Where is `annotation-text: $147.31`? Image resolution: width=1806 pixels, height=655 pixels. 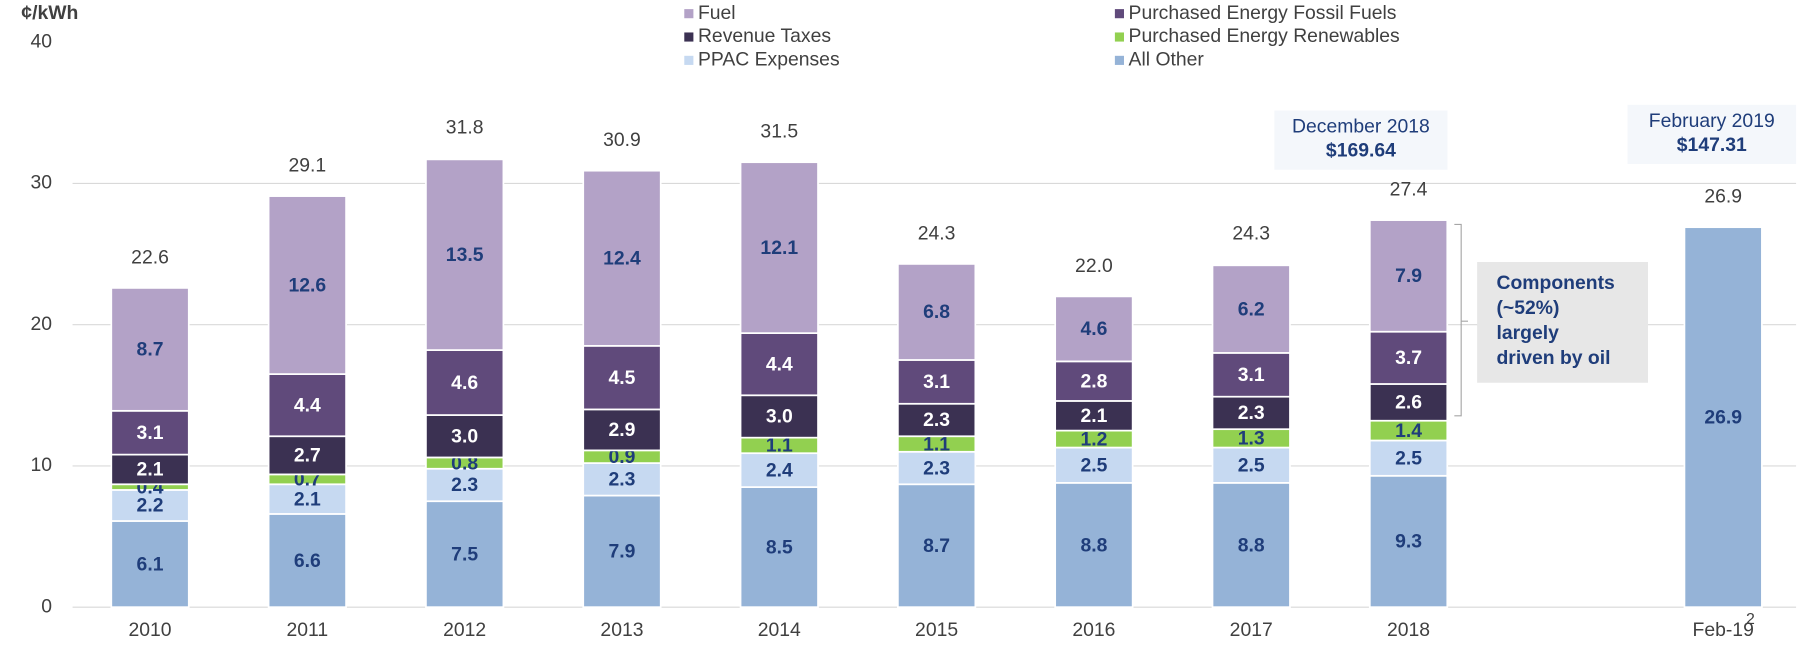
annotation-text: $147.31 is located at coordinates (1712, 145).